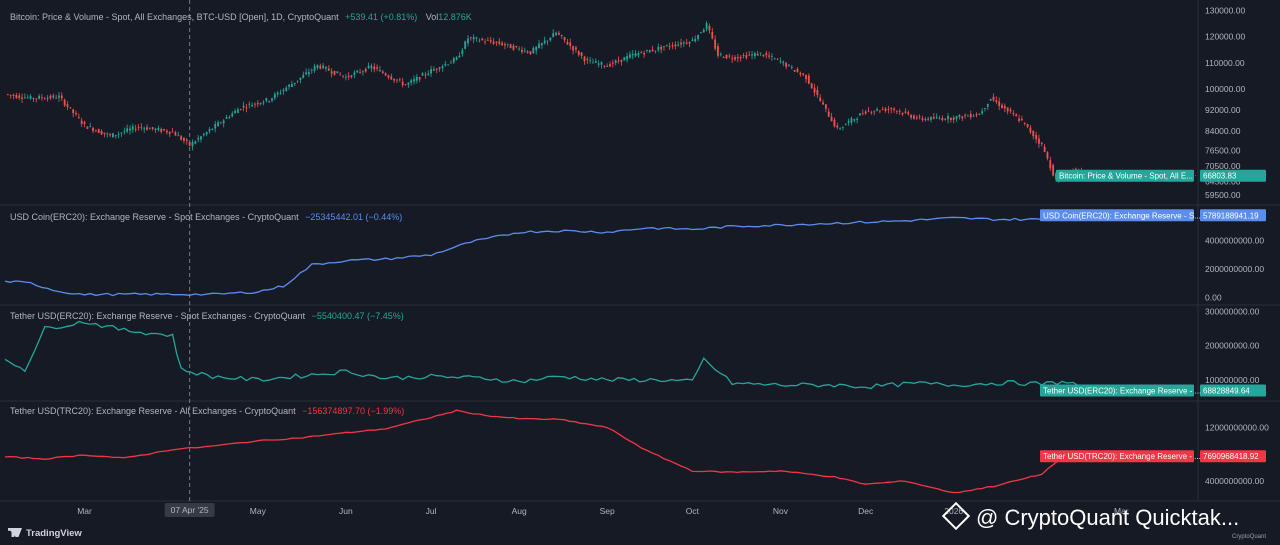  I want to click on time-tick-label: Sep, so click(607, 511).